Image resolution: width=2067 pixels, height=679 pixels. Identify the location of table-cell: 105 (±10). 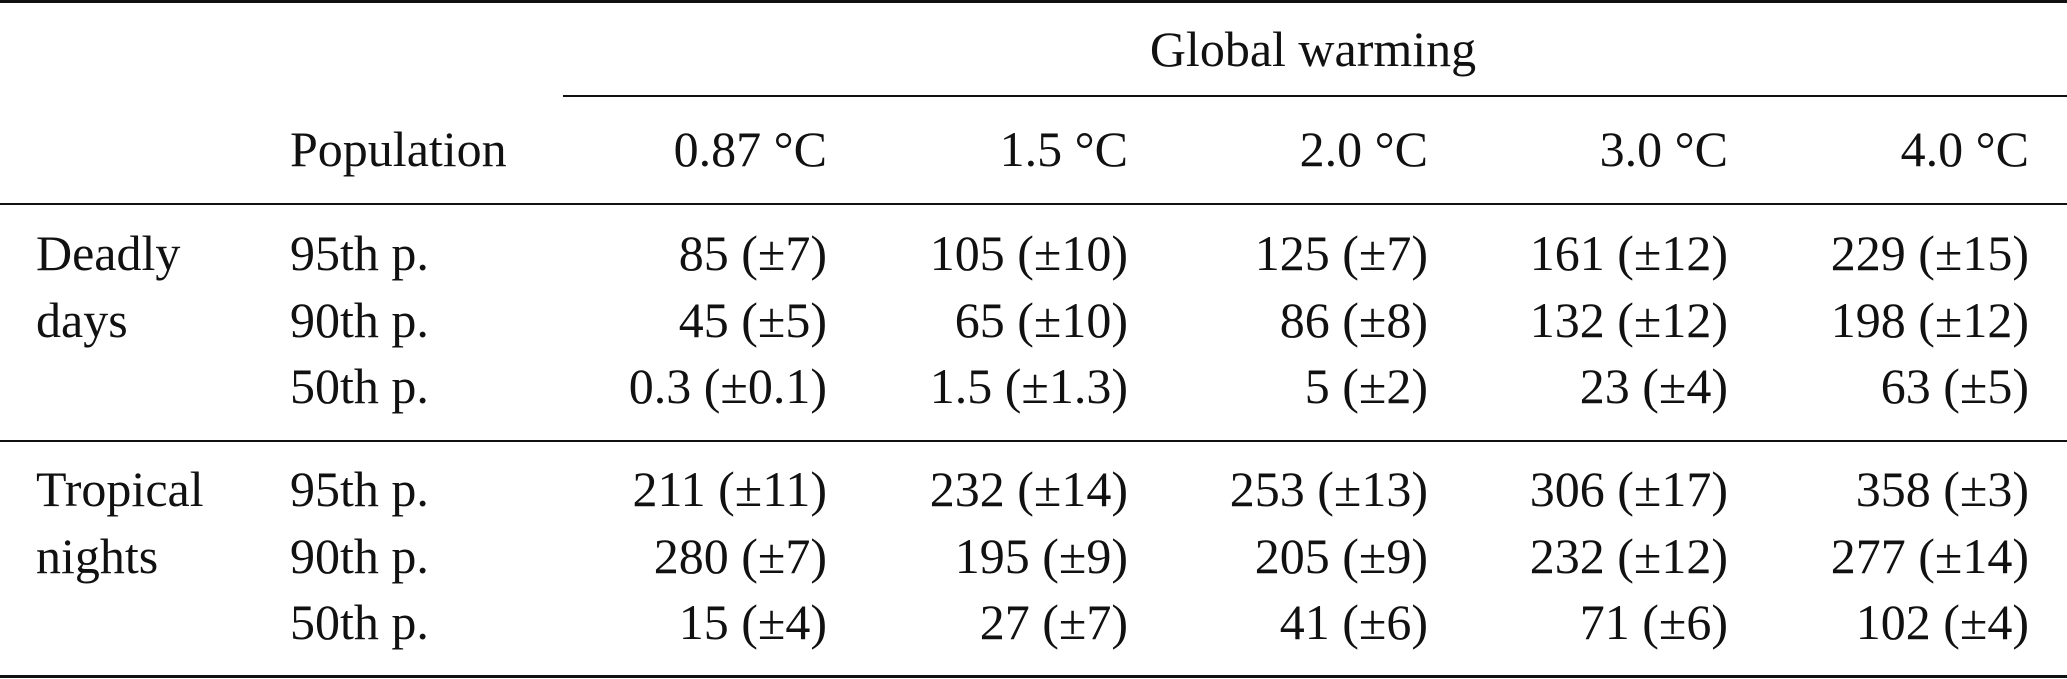
(1028, 253).